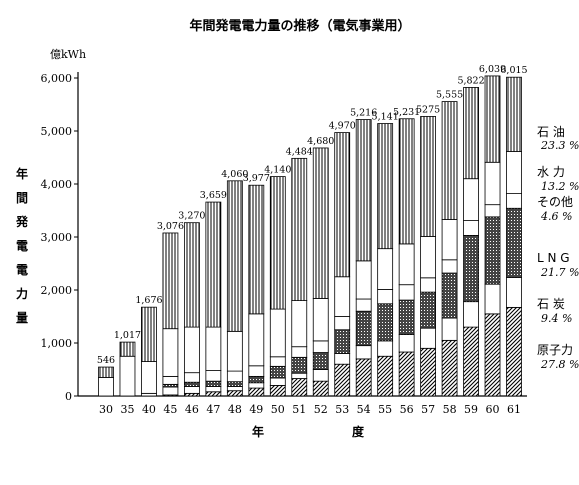 The image size is (579, 485). What do you see at coordinates (22, 246) in the screenshot?
I see `y-label-char: 電` at bounding box center [22, 246].